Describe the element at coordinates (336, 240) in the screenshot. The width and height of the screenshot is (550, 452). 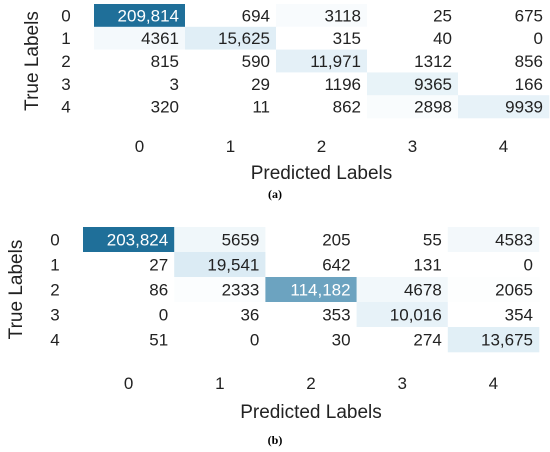
I see `cell-value-label: 205` at that location.